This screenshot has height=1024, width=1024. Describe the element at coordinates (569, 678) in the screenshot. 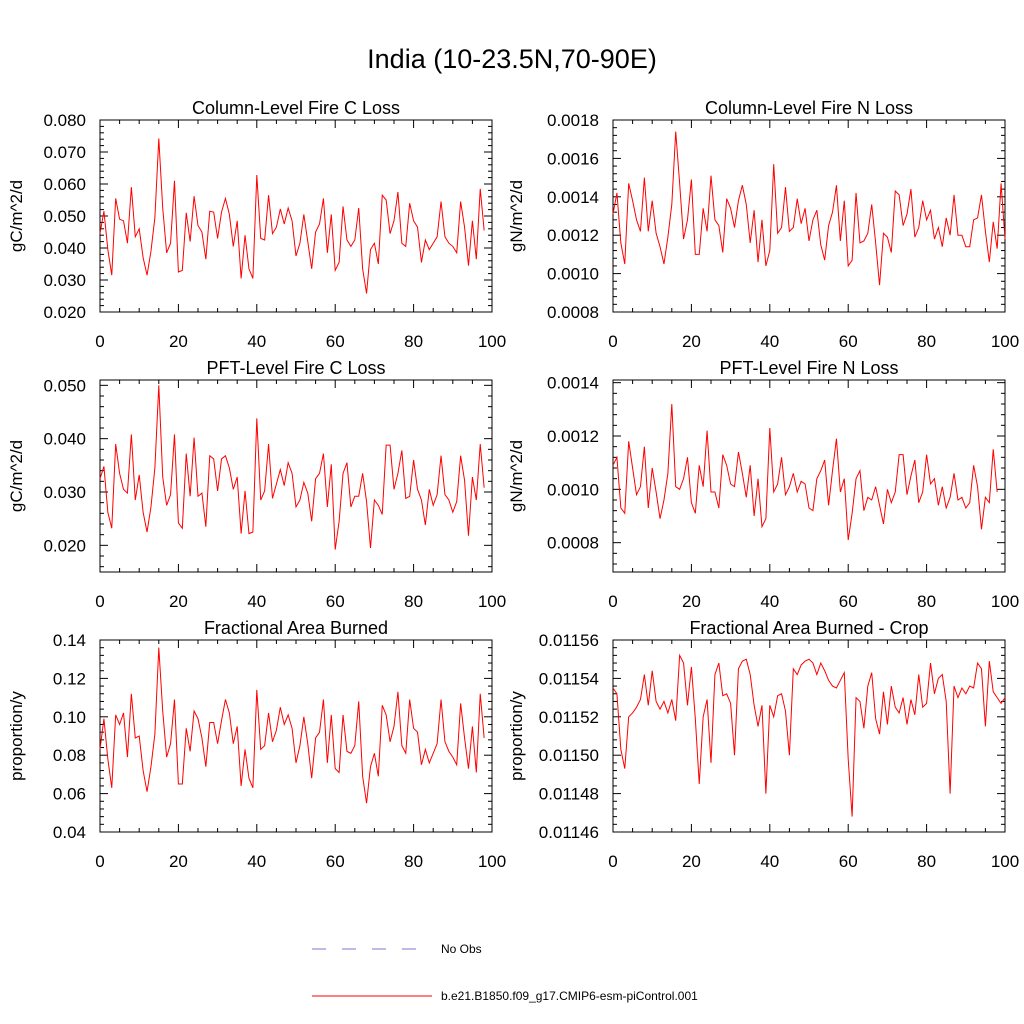

I see `y-tick-label: 0.01154` at that location.